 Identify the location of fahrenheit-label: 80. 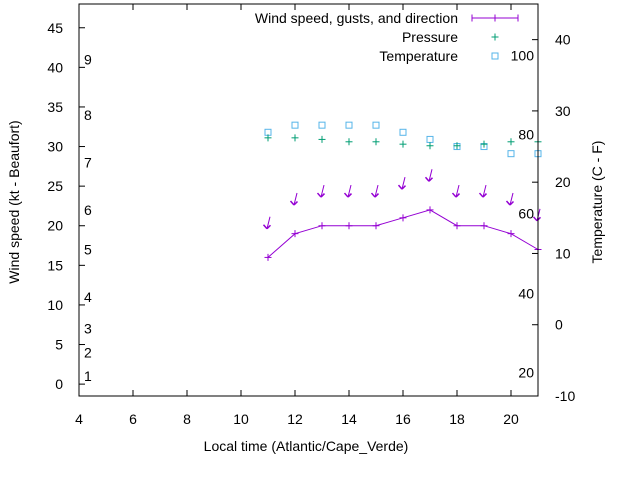
(526, 134).